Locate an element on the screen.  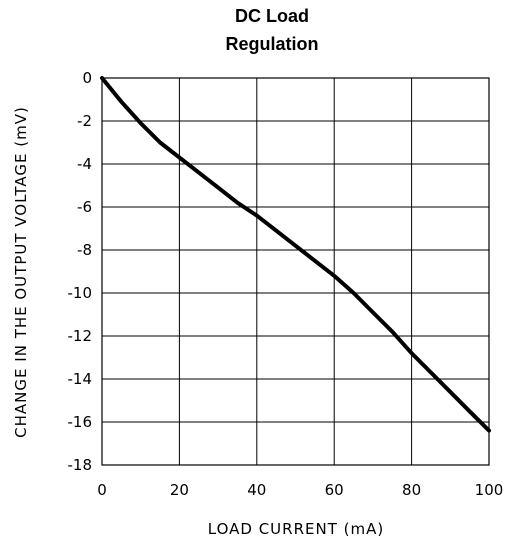
y-tick-label: -16 is located at coordinates (80, 422).